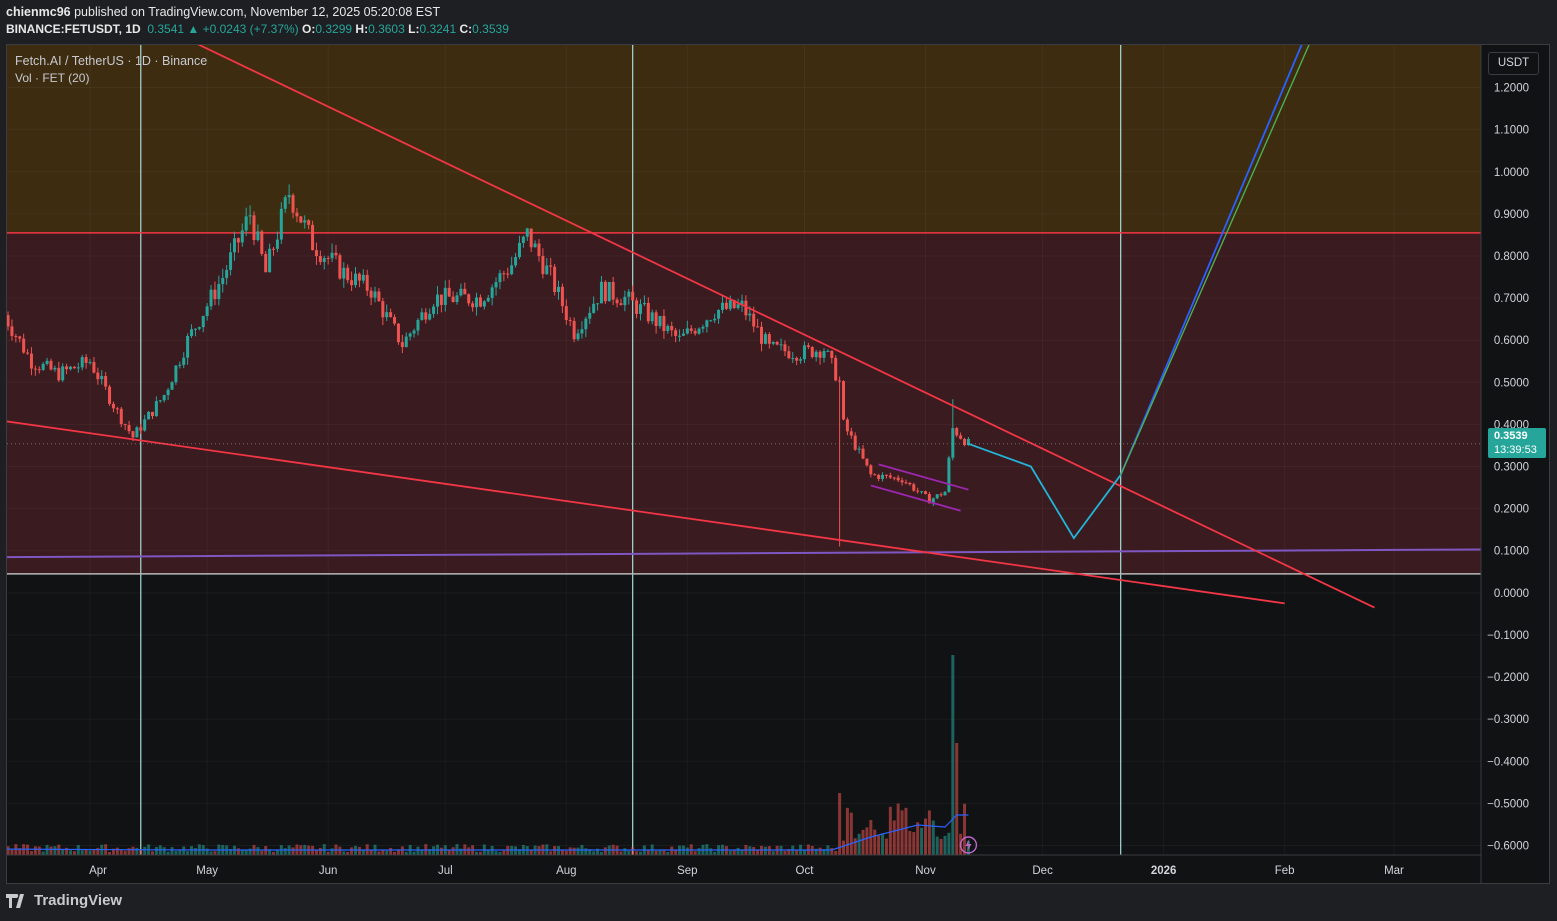 The width and height of the screenshot is (1557, 921). Describe the element at coordinates (78, 900) in the screenshot. I see `brand-name: TradingView` at that location.